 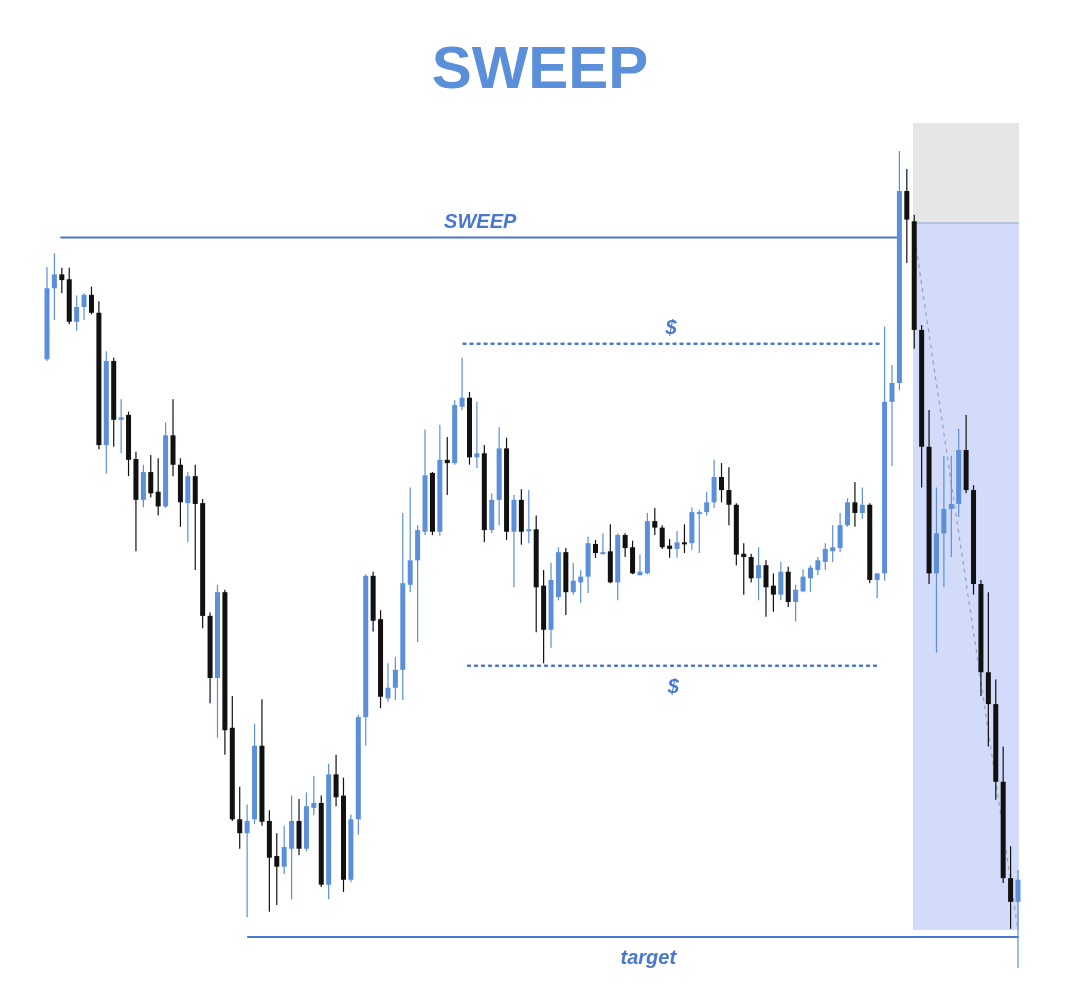 I want to click on ref-line-label: SWEEP, so click(x=481, y=220).